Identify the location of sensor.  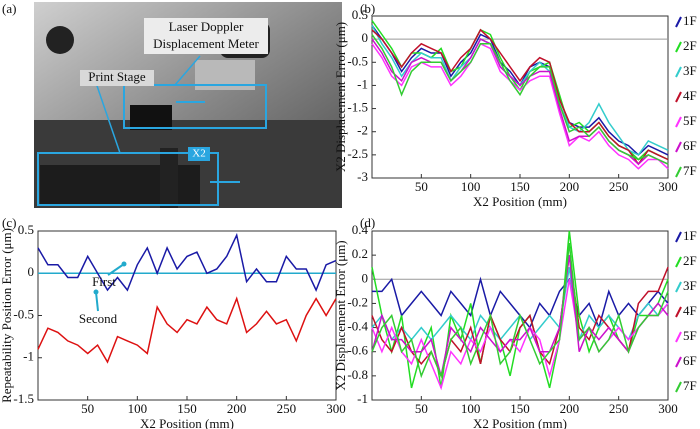
(151, 117).